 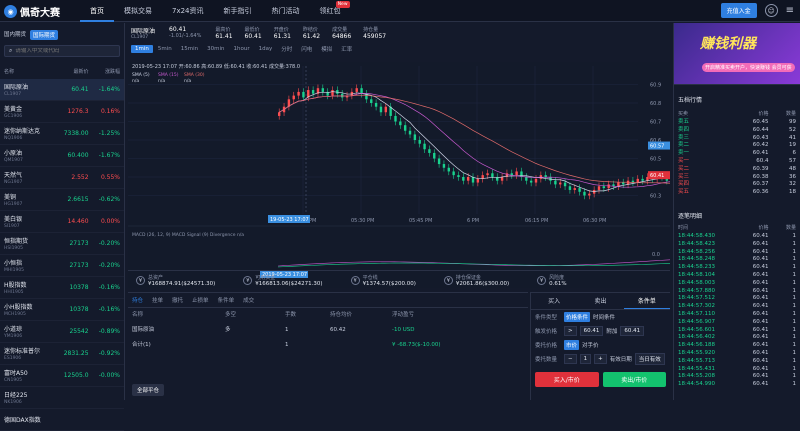 What do you see at coordinates (62, 266) in the screenshot?
I see `instrument-row: 小恒指 MHI1905 27173 -0.20%` at bounding box center [62, 266].